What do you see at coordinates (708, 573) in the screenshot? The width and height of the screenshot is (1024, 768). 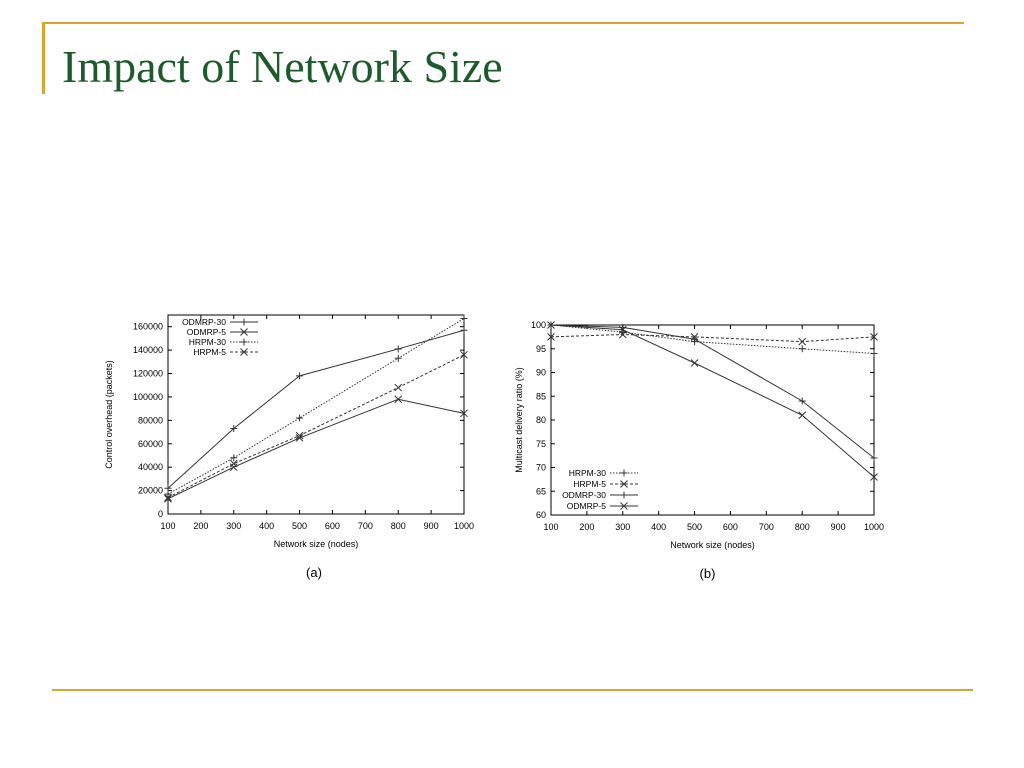 I see `panel-label: (b)` at bounding box center [708, 573].